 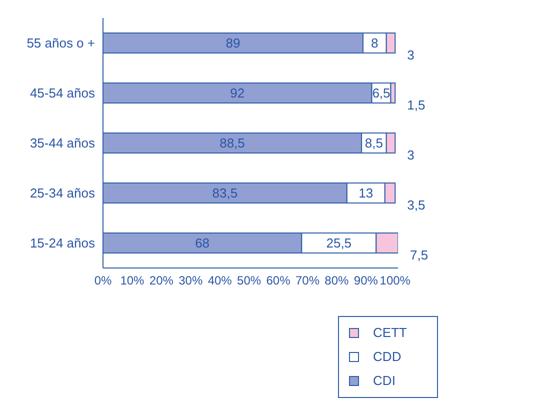 What do you see at coordinates (190, 281) in the screenshot?
I see `x-tick-label: 30%` at bounding box center [190, 281].